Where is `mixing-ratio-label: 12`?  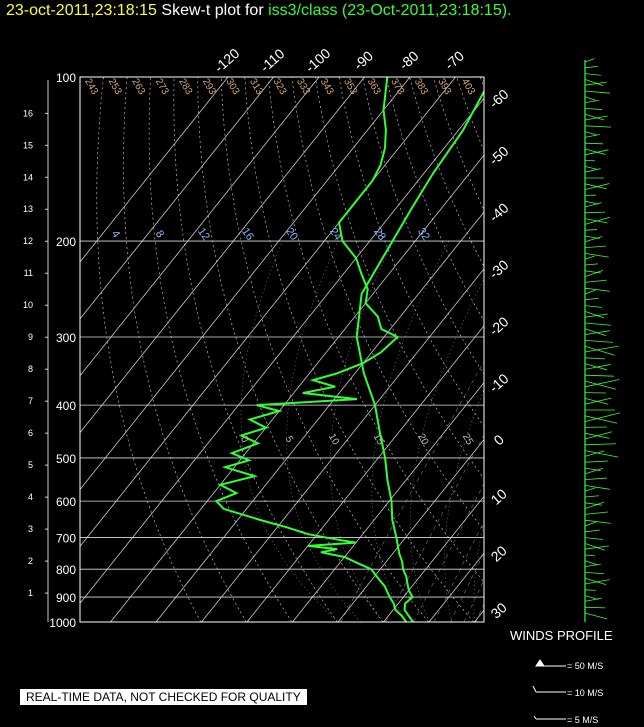 mixing-ratio-label: 12 is located at coordinates (203, 234).